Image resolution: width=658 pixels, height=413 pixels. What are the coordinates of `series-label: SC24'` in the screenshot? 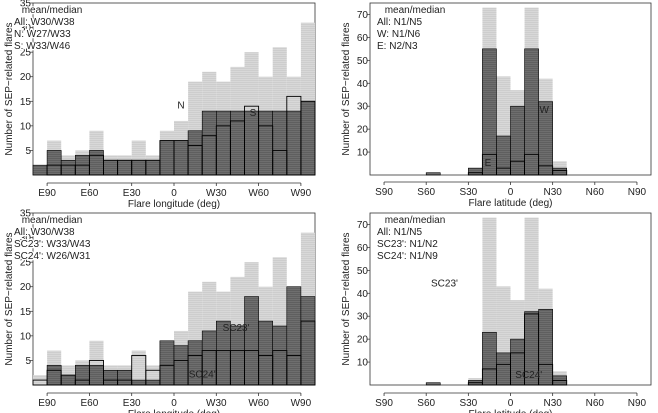 It's located at (528, 375).